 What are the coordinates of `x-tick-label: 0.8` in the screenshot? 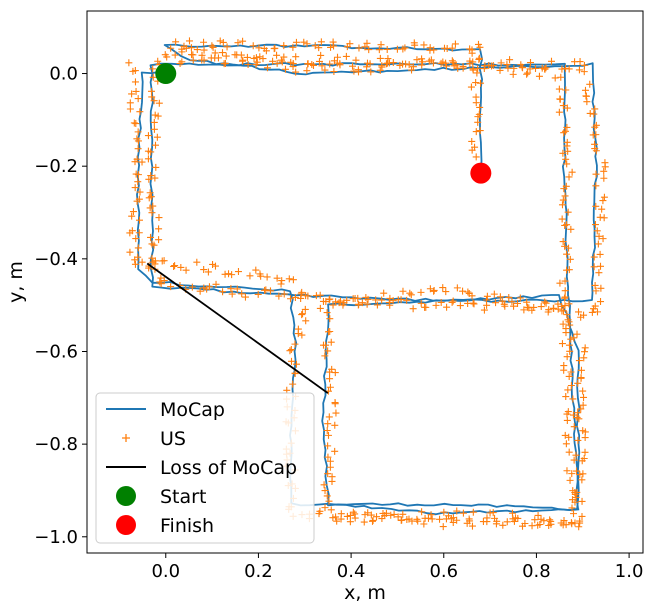 It's located at (536, 571).